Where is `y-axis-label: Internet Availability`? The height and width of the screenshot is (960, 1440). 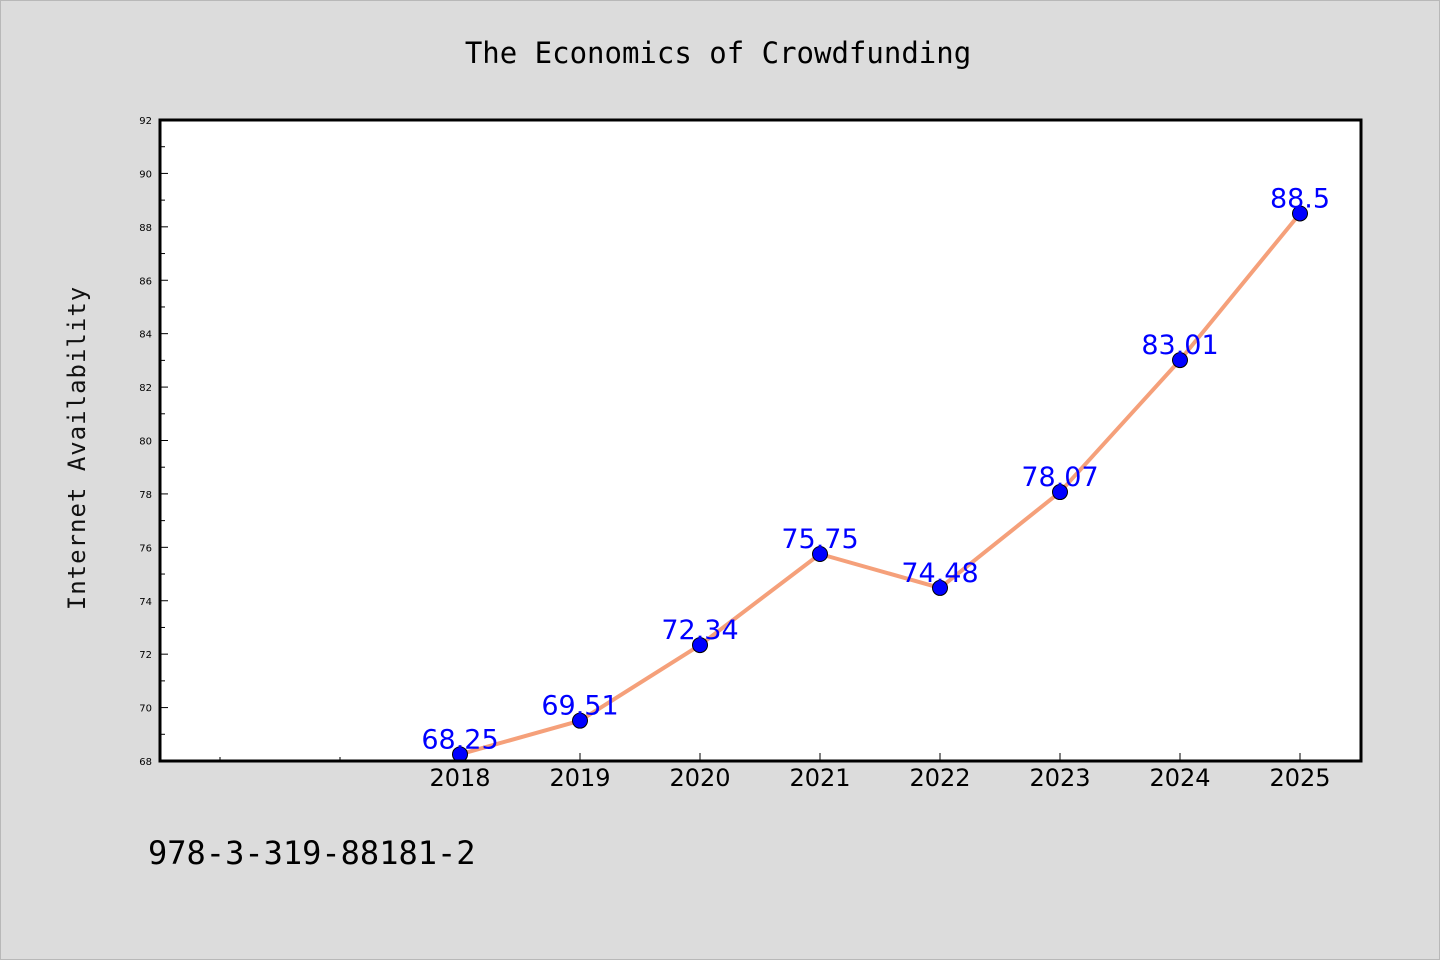
y-axis-label: Internet Availability is located at coordinates (77, 448).